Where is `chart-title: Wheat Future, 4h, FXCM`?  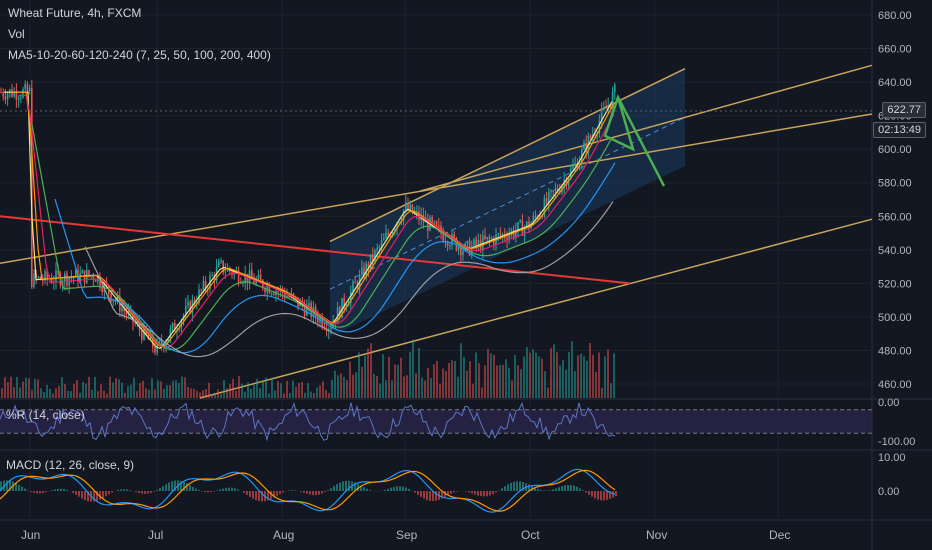 chart-title: Wheat Future, 4h, FXCM is located at coordinates (75, 13).